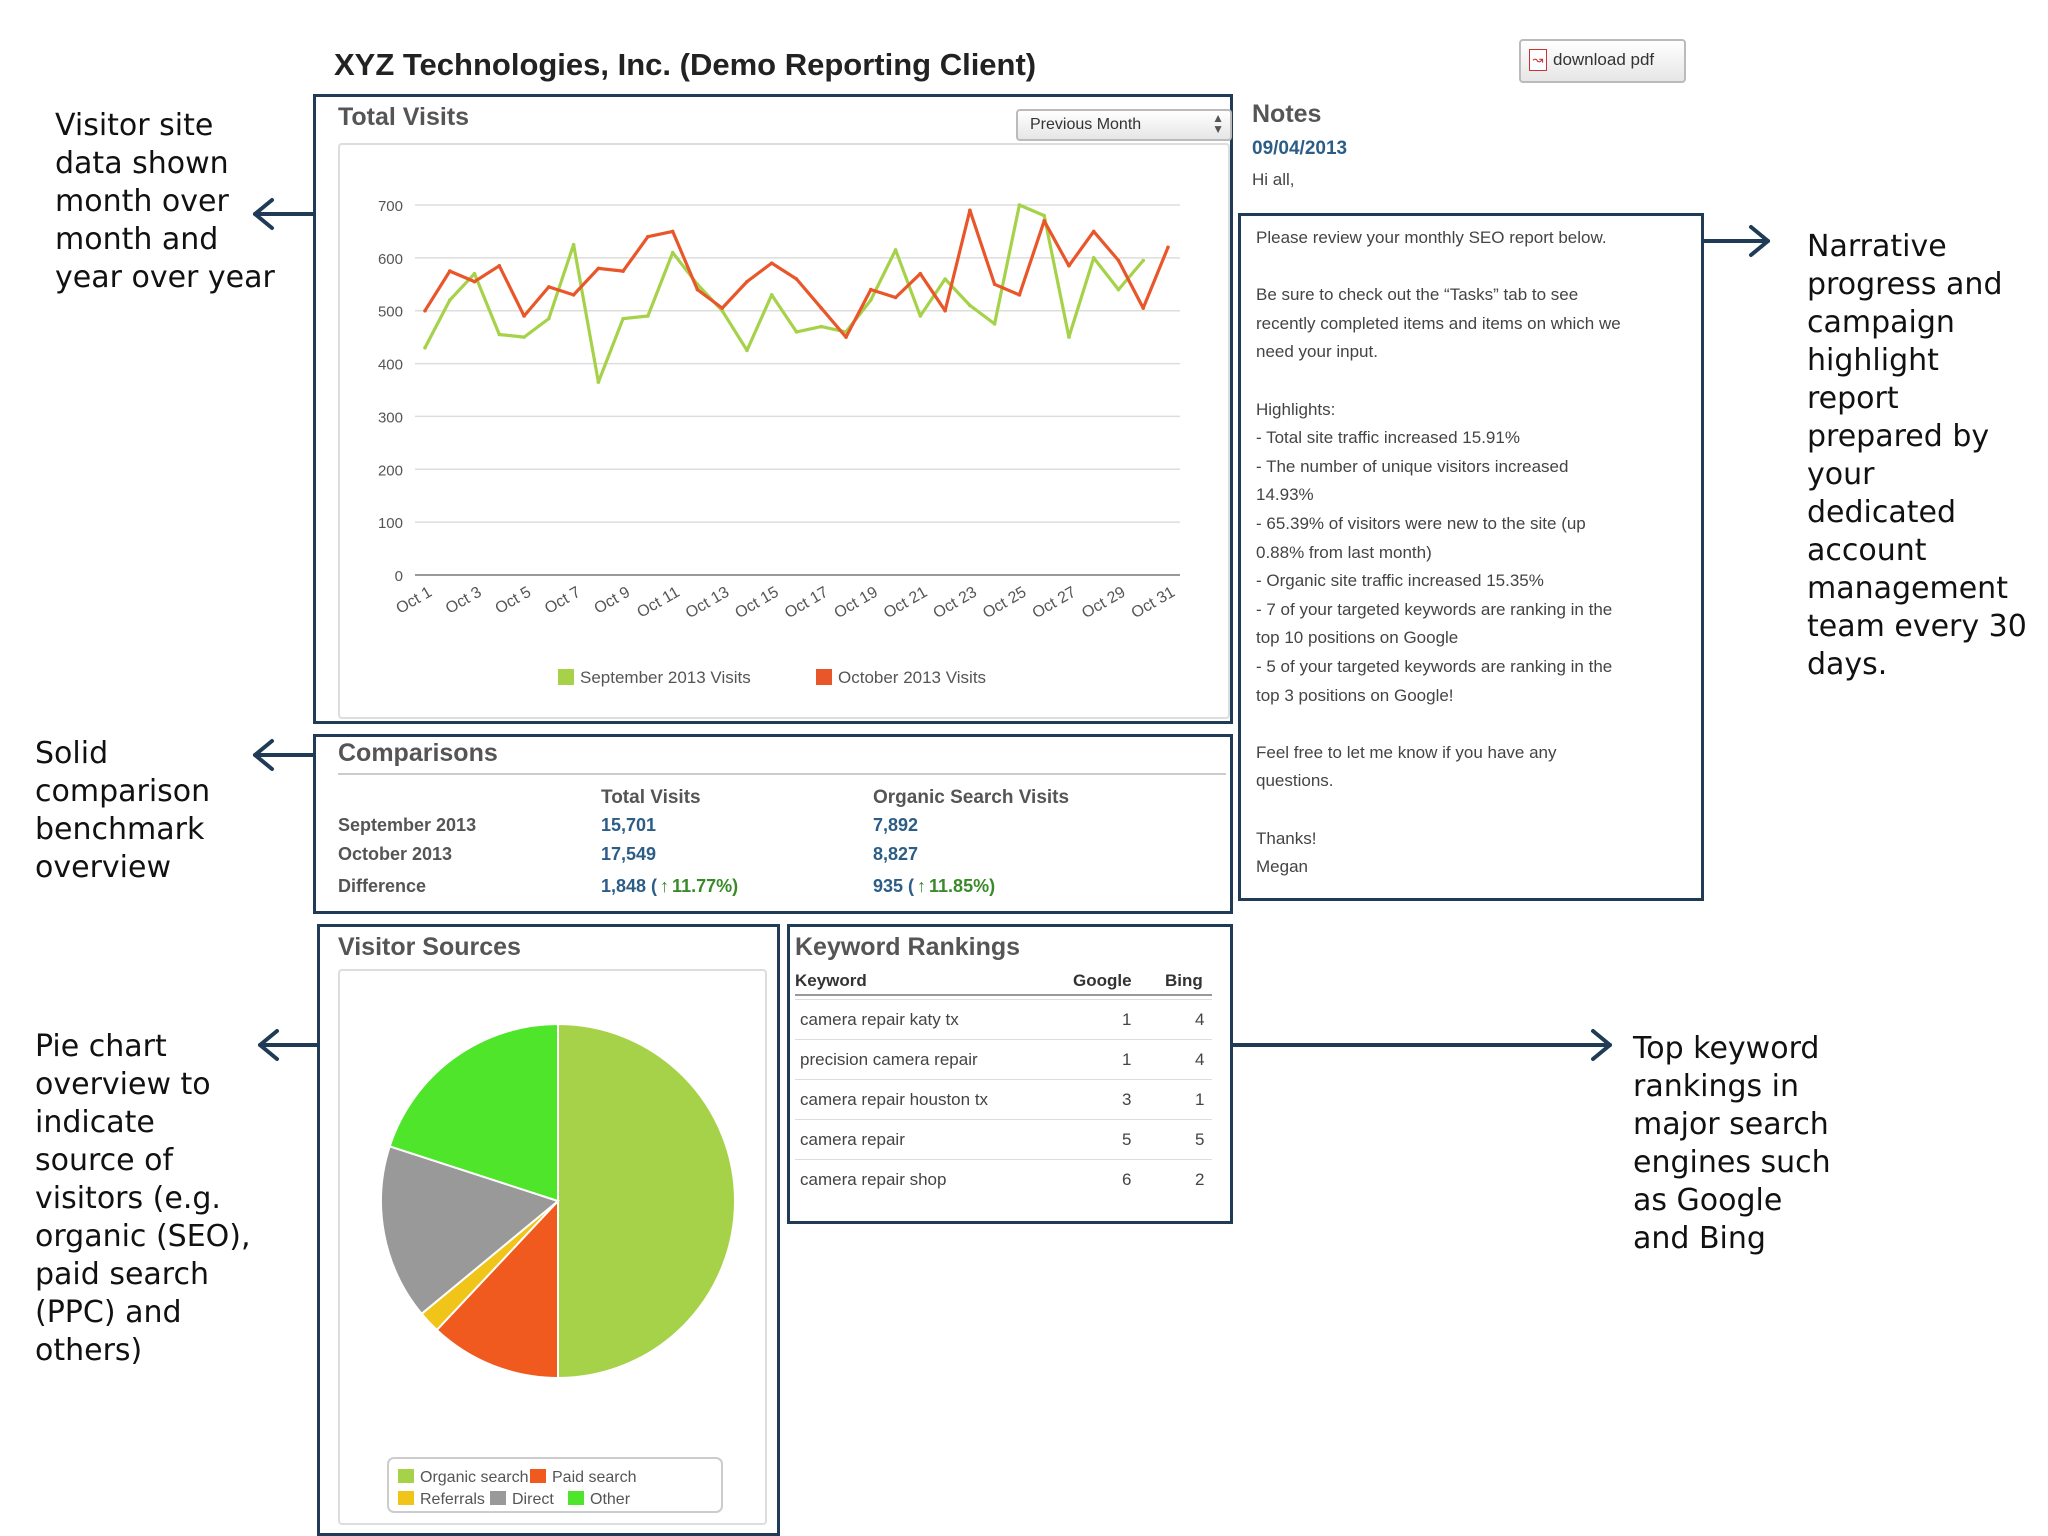  Describe the element at coordinates (1003, 1058) in the screenshot. I see `keyword-row: precision camera repair 1 4` at that location.